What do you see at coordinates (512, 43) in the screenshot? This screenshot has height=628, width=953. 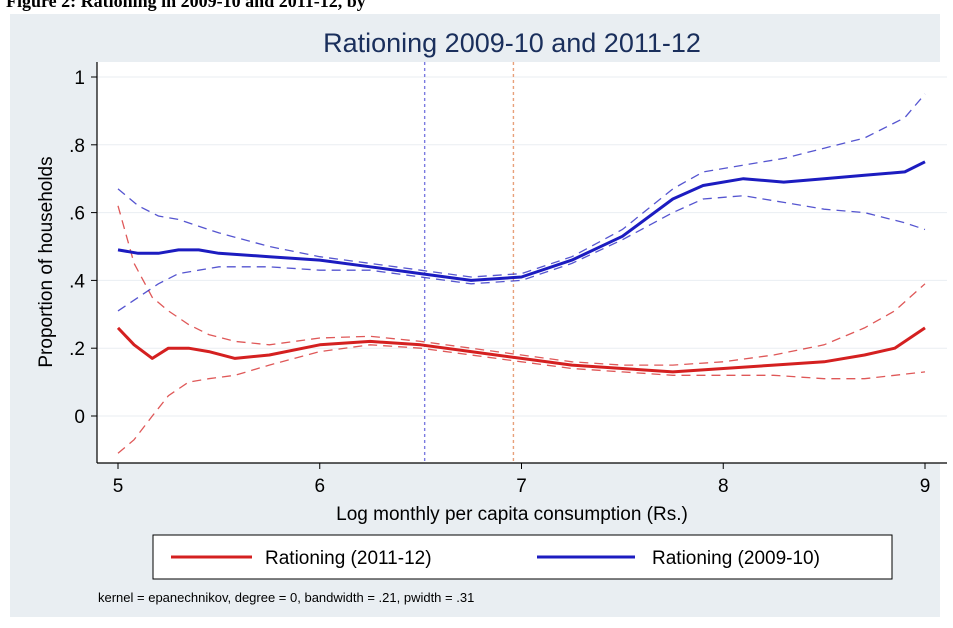 I see `chart-title: Rationing 2009-10 and 2011-12` at bounding box center [512, 43].